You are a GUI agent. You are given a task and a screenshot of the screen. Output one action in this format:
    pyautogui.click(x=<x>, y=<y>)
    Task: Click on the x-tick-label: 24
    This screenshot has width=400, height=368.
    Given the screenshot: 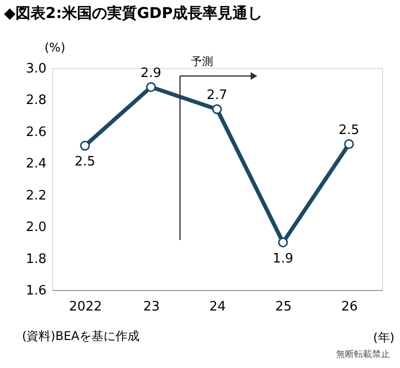 What is the action you would take?
    pyautogui.click(x=217, y=307)
    